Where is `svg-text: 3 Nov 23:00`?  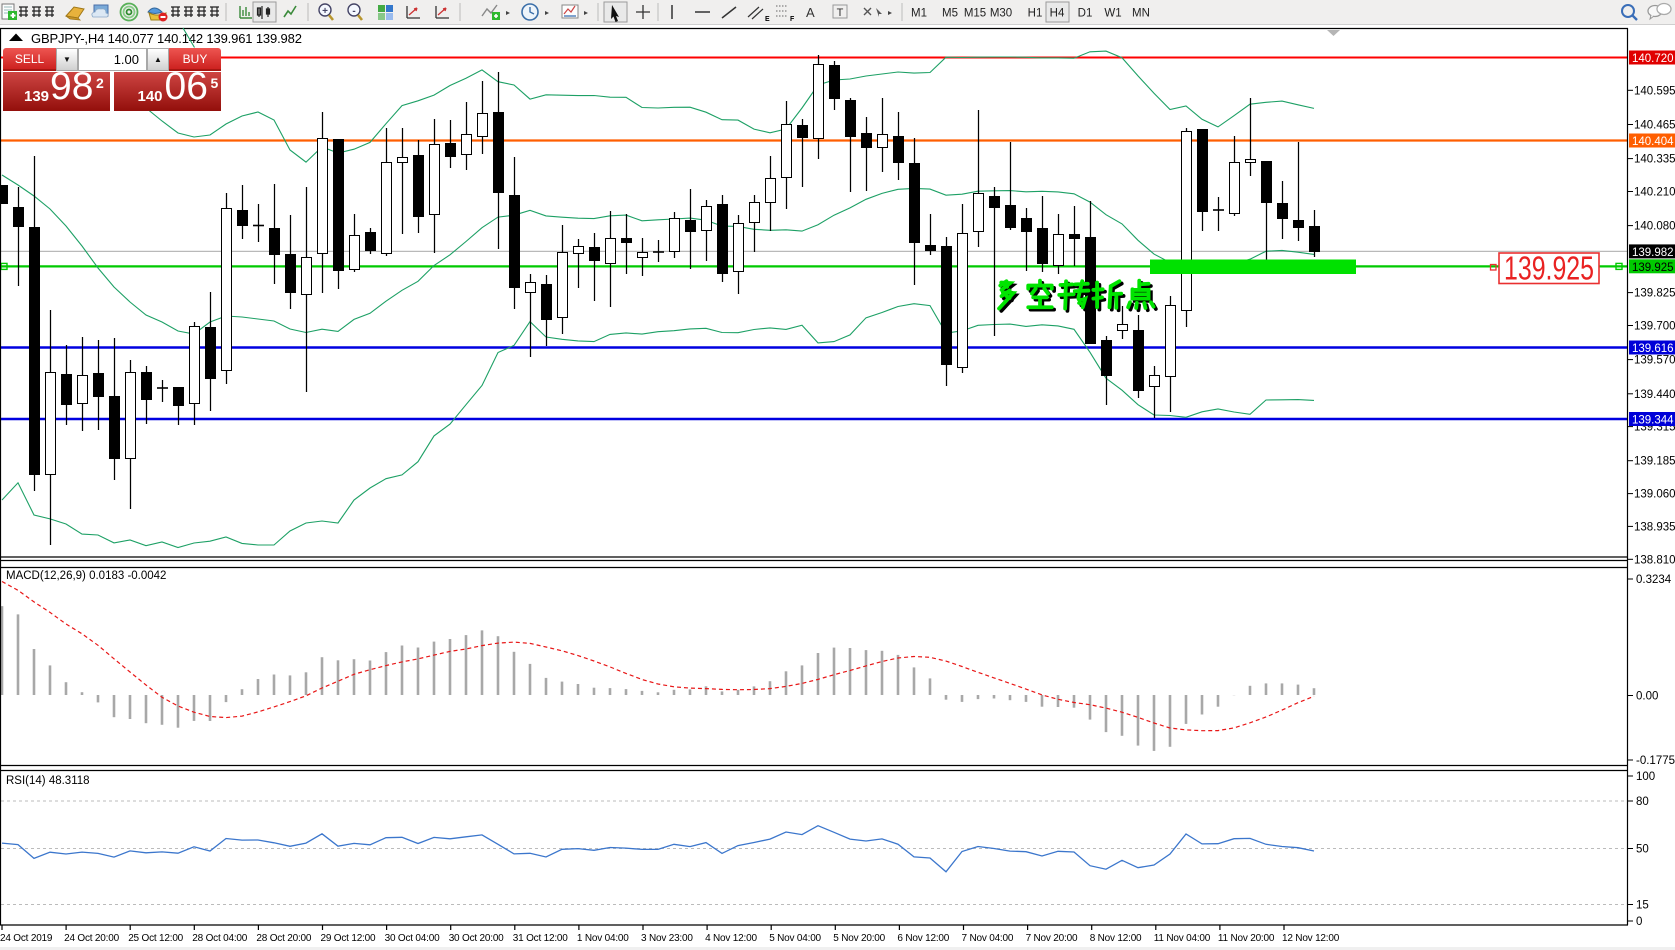
svg-text: 3 Nov 23:00 is located at coordinates (667, 938).